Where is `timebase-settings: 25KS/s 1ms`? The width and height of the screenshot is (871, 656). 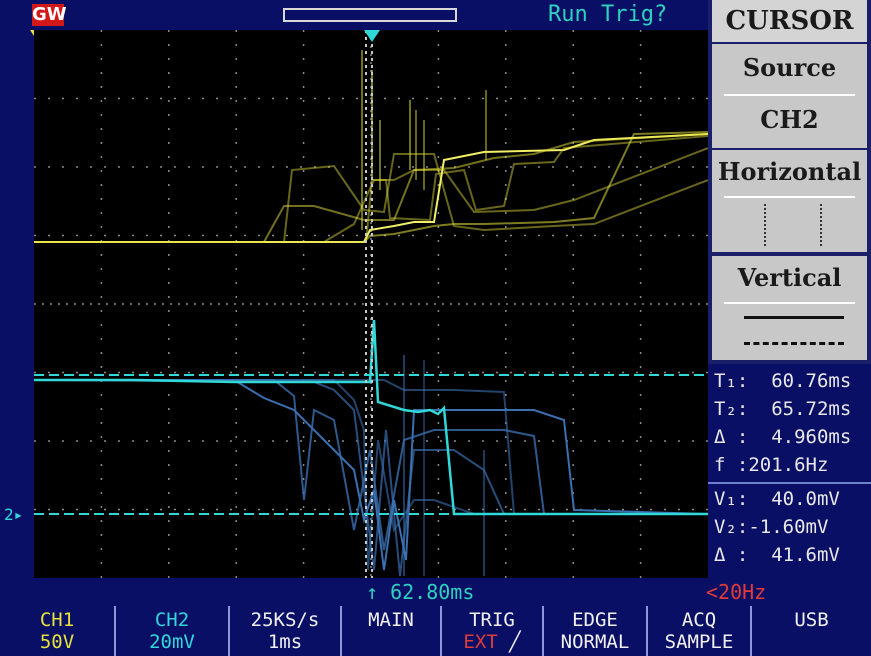 timebase-settings: 25KS/s 1ms is located at coordinates (284, 631).